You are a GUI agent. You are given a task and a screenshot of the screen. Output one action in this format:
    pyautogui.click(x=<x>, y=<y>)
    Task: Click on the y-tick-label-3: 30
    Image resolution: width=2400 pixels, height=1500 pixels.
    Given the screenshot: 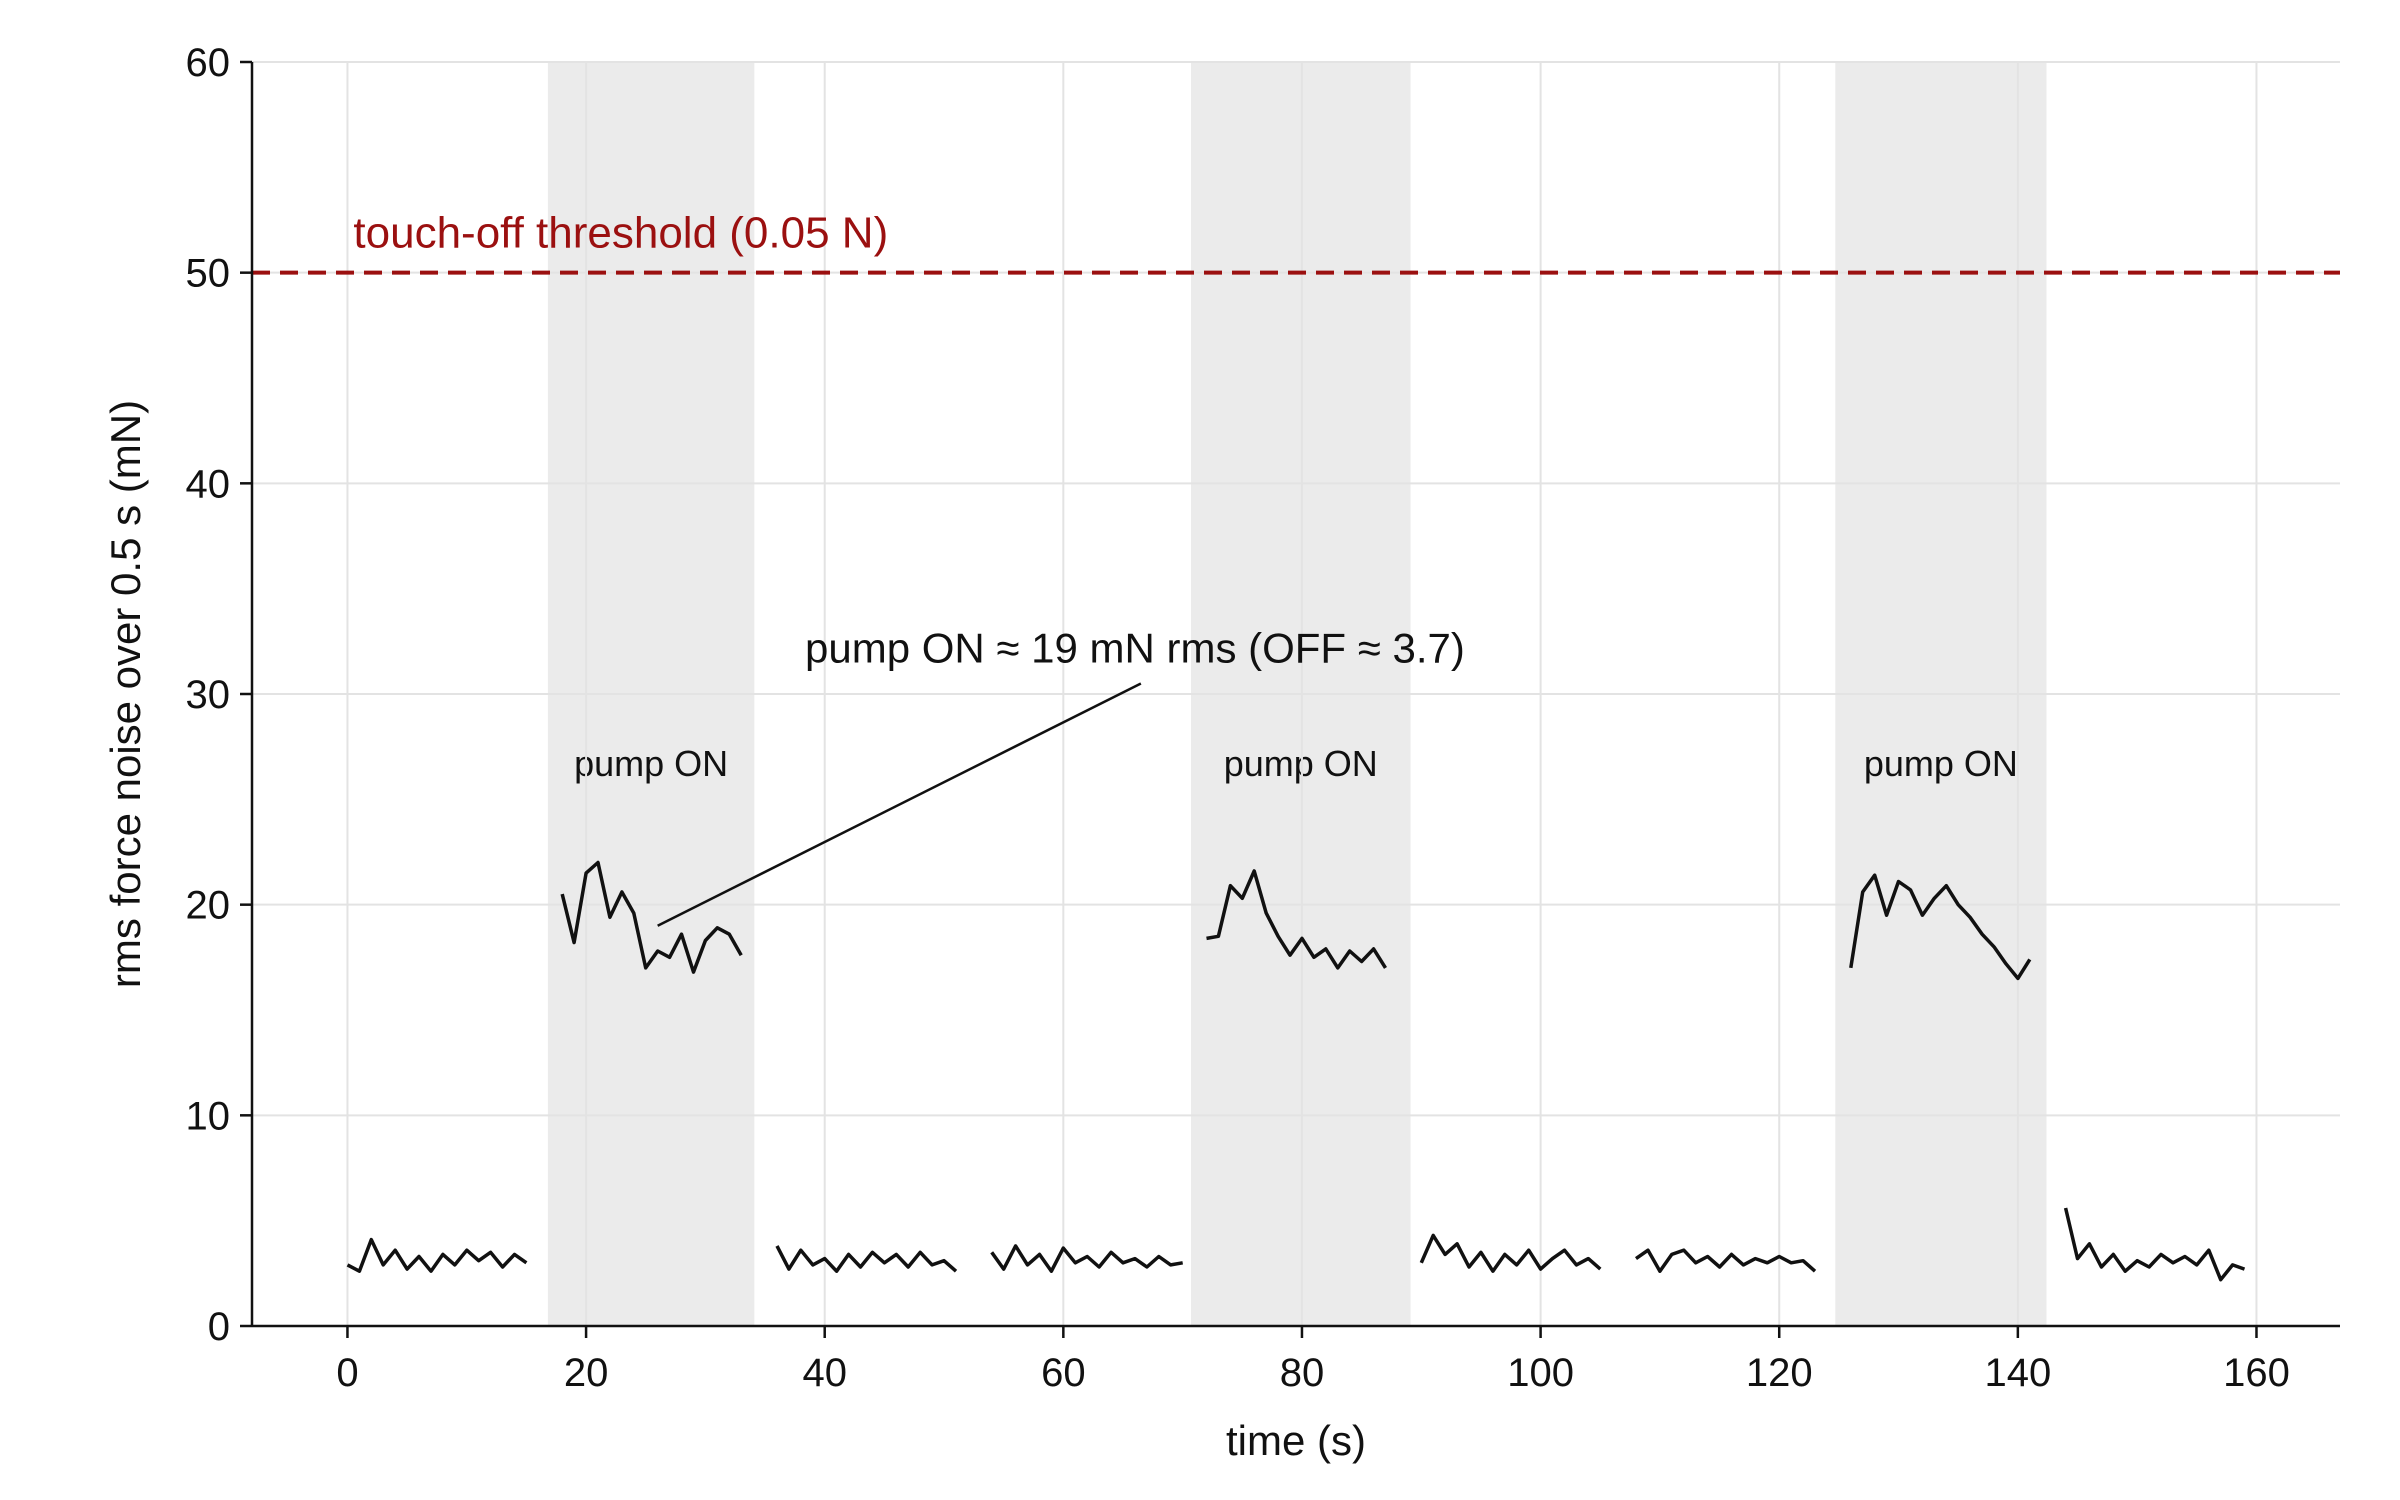 What is the action you would take?
    pyautogui.click(x=208, y=695)
    